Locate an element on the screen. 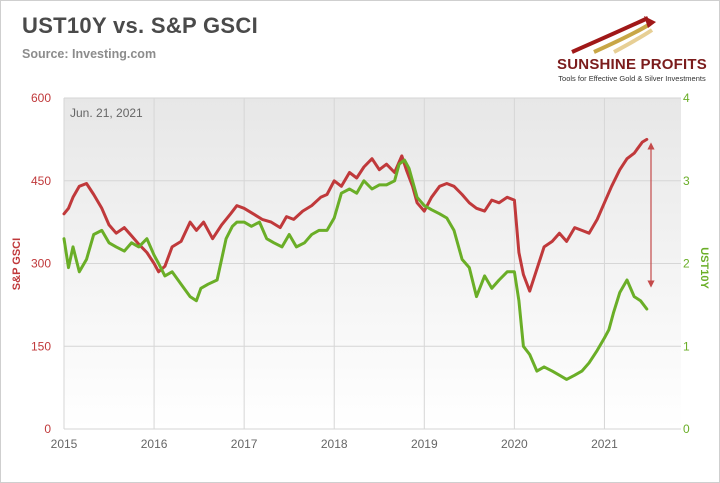  x-tick-label: 2019 is located at coordinates (424, 444).